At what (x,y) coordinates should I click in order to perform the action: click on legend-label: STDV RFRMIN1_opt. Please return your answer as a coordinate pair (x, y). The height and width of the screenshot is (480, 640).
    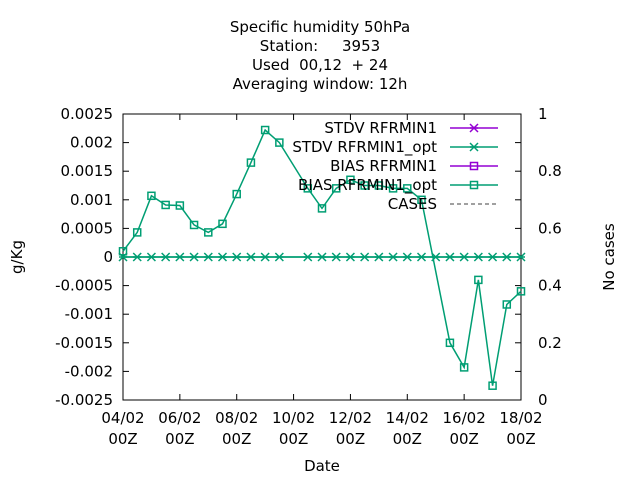
    Looking at the image, I should click on (364, 147).